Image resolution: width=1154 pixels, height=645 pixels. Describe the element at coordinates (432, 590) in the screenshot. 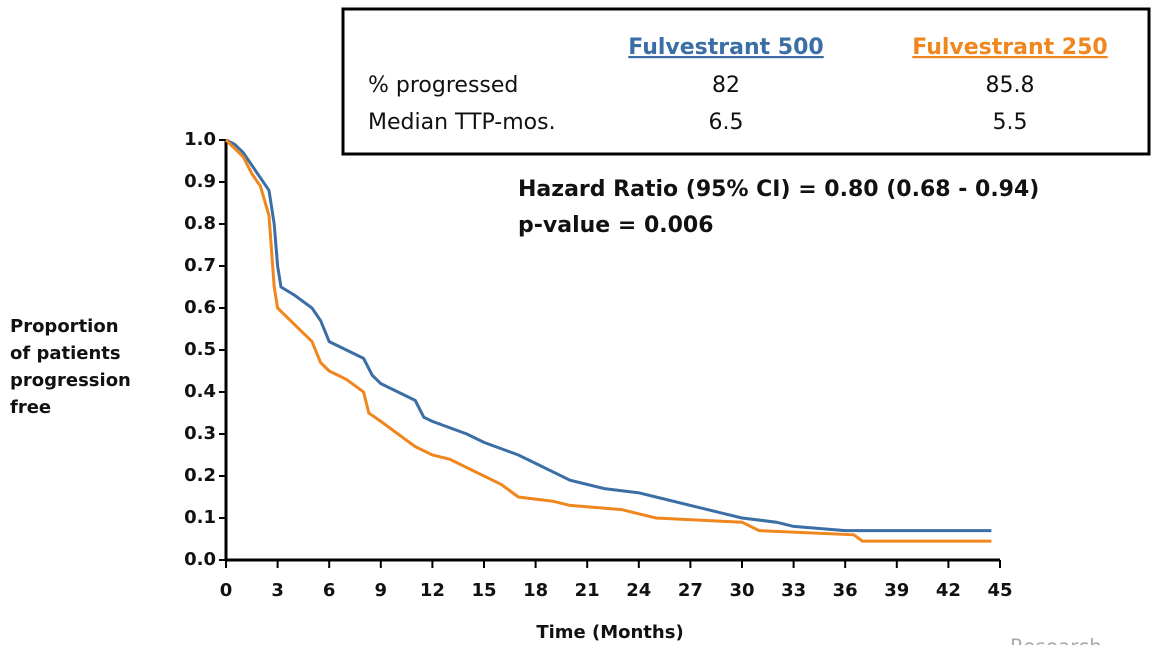

I see `x-tick-label: 12` at that location.